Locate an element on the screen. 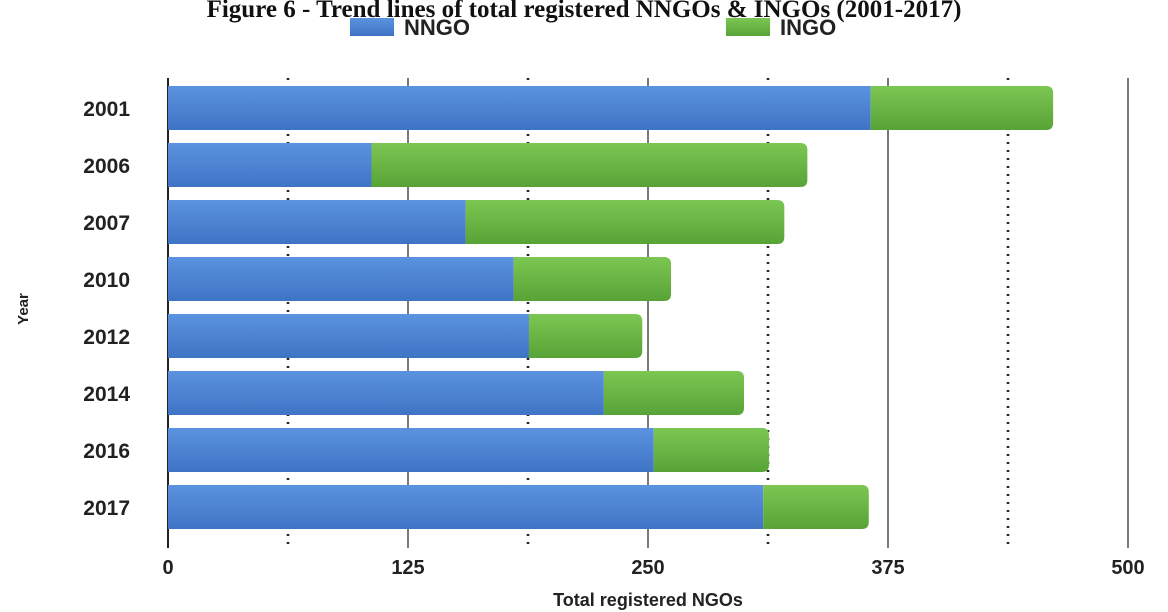 The image size is (1168, 612). bar-nngo-2006 is located at coordinates (270, 165).